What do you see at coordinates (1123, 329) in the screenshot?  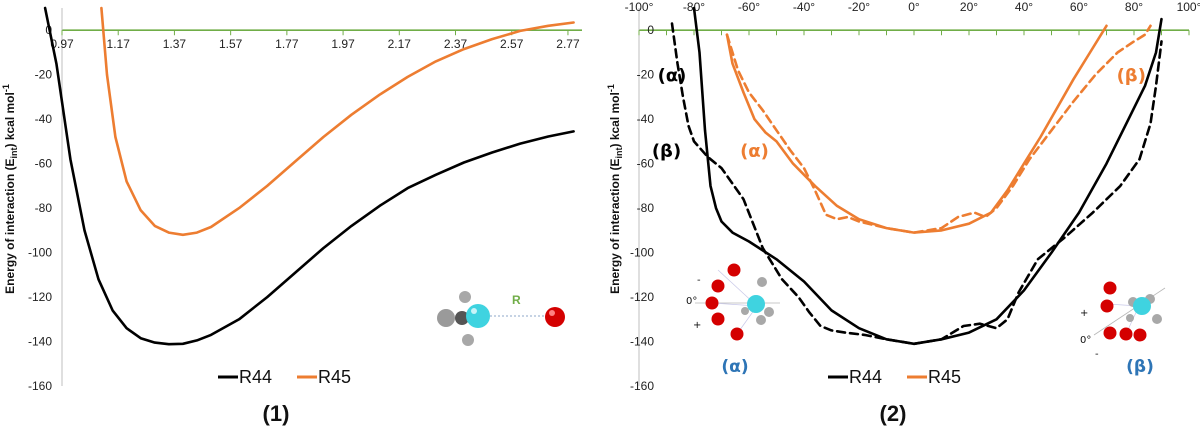 I see `molecule-inset-beta: + 0° - (β)` at bounding box center [1123, 329].